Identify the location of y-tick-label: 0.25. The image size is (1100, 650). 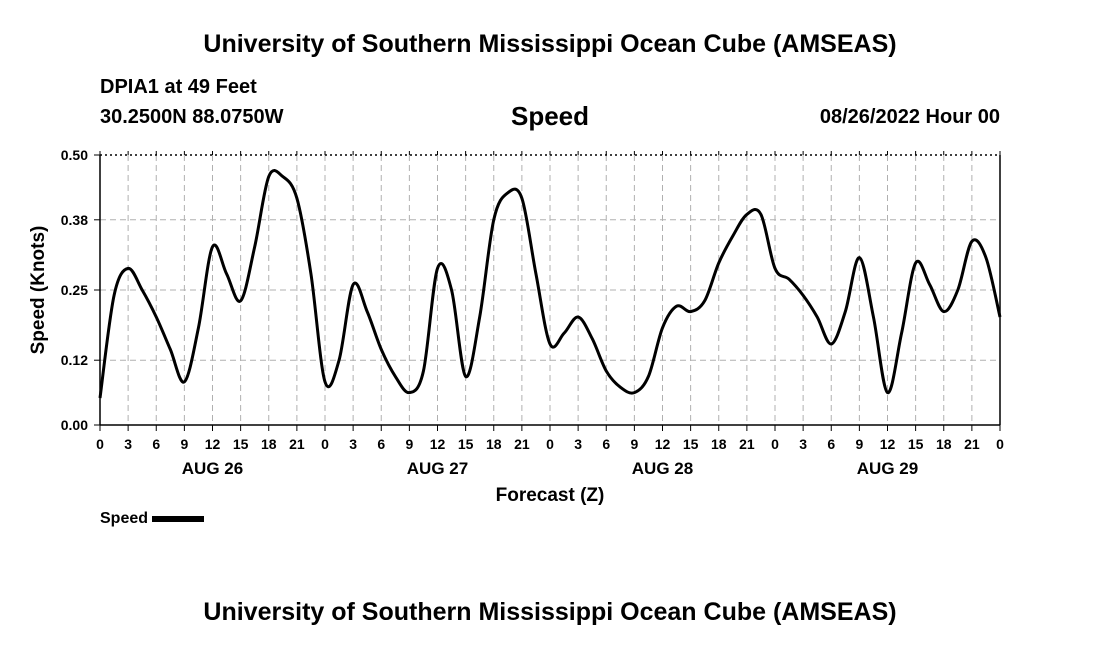
(74, 290).